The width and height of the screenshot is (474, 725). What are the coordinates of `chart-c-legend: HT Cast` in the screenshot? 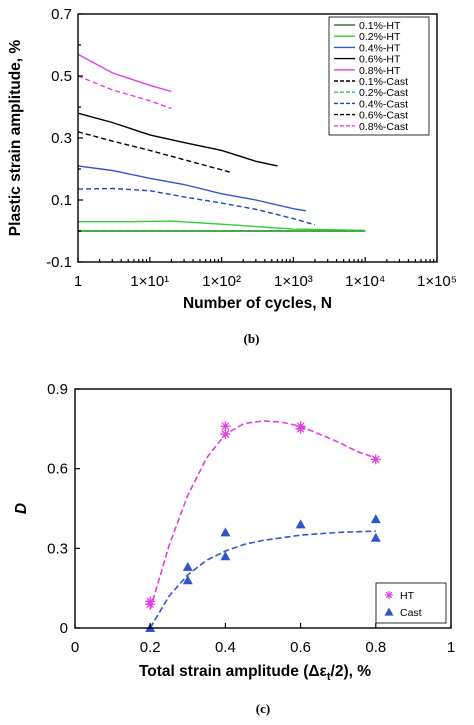 It's located at (411, 603).